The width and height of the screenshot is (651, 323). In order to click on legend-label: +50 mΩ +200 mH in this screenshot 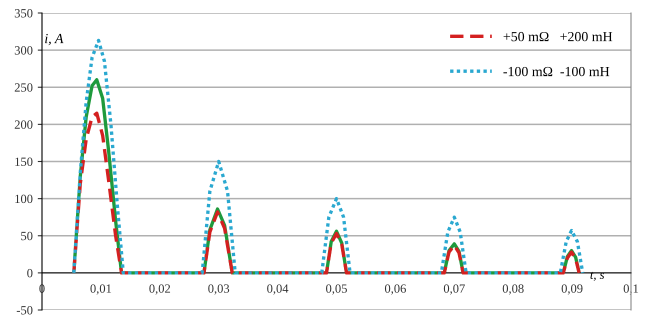, I will do `click(558, 37)`.